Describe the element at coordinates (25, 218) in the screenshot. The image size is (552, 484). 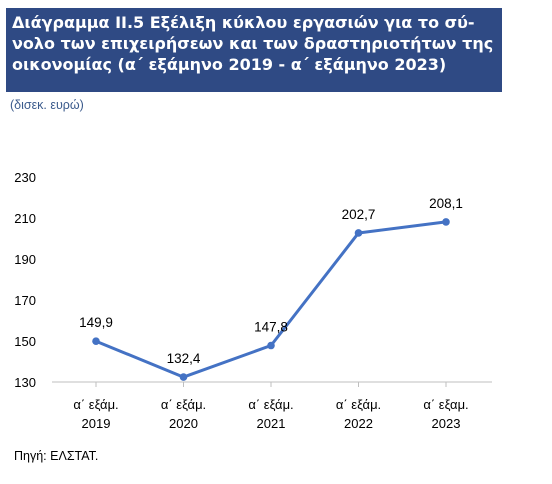
I see `y-tick-label: 210` at that location.